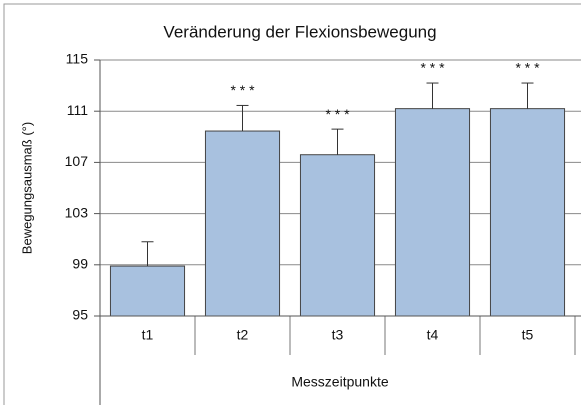 This screenshot has width=581, height=405. I want to click on y-tick-label: 115, so click(77, 59).